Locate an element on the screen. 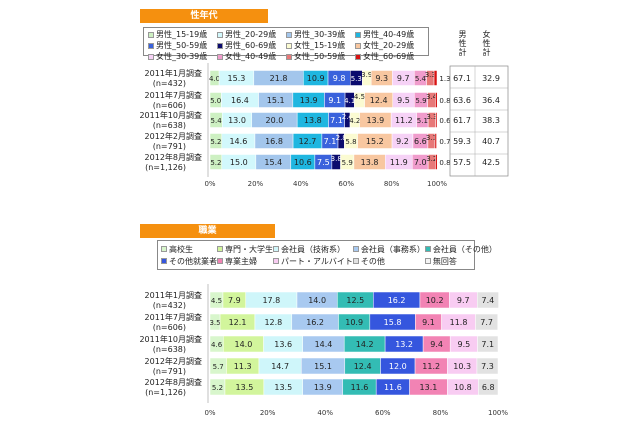 The image size is (640, 426). female-total: 32.9 is located at coordinates (491, 78).